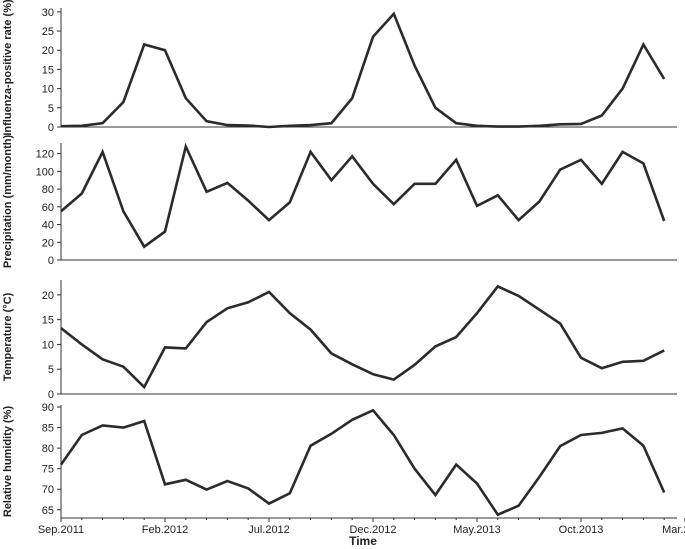 Image resolution: width=685 pixels, height=549 pixels. Describe the element at coordinates (48, 208) in the screenshot. I see `y-tick-label: 60` at that location.